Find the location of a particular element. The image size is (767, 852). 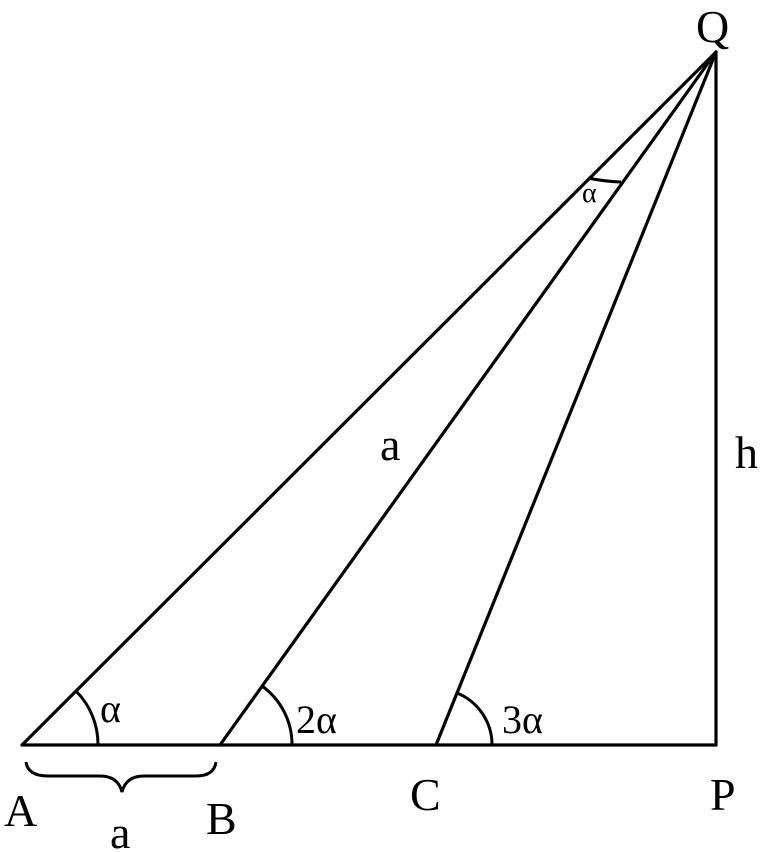

angle-arc-c is located at coordinates (475, 718).